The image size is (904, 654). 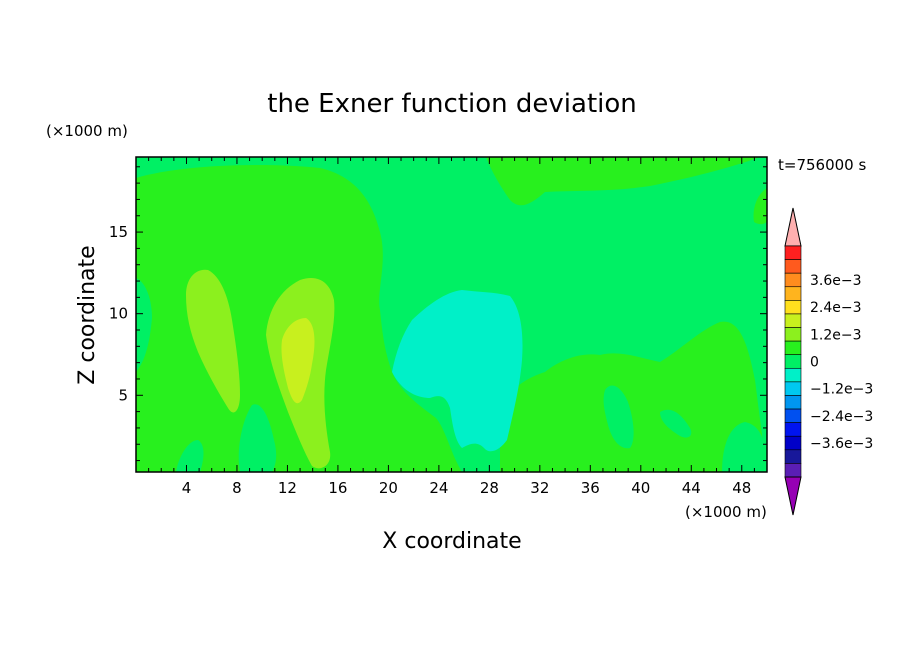 What do you see at coordinates (836, 281) in the screenshot?
I see `colorbar-label: 3.6e−3` at bounding box center [836, 281].